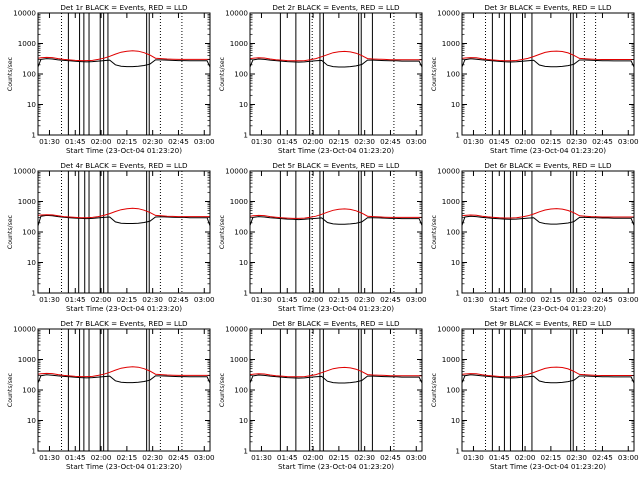 The image size is (640, 480). What do you see at coordinates (124, 165) in the screenshot?
I see `chart-title: Det 4r BLACK = Events, RED = LLD` at bounding box center [124, 165].